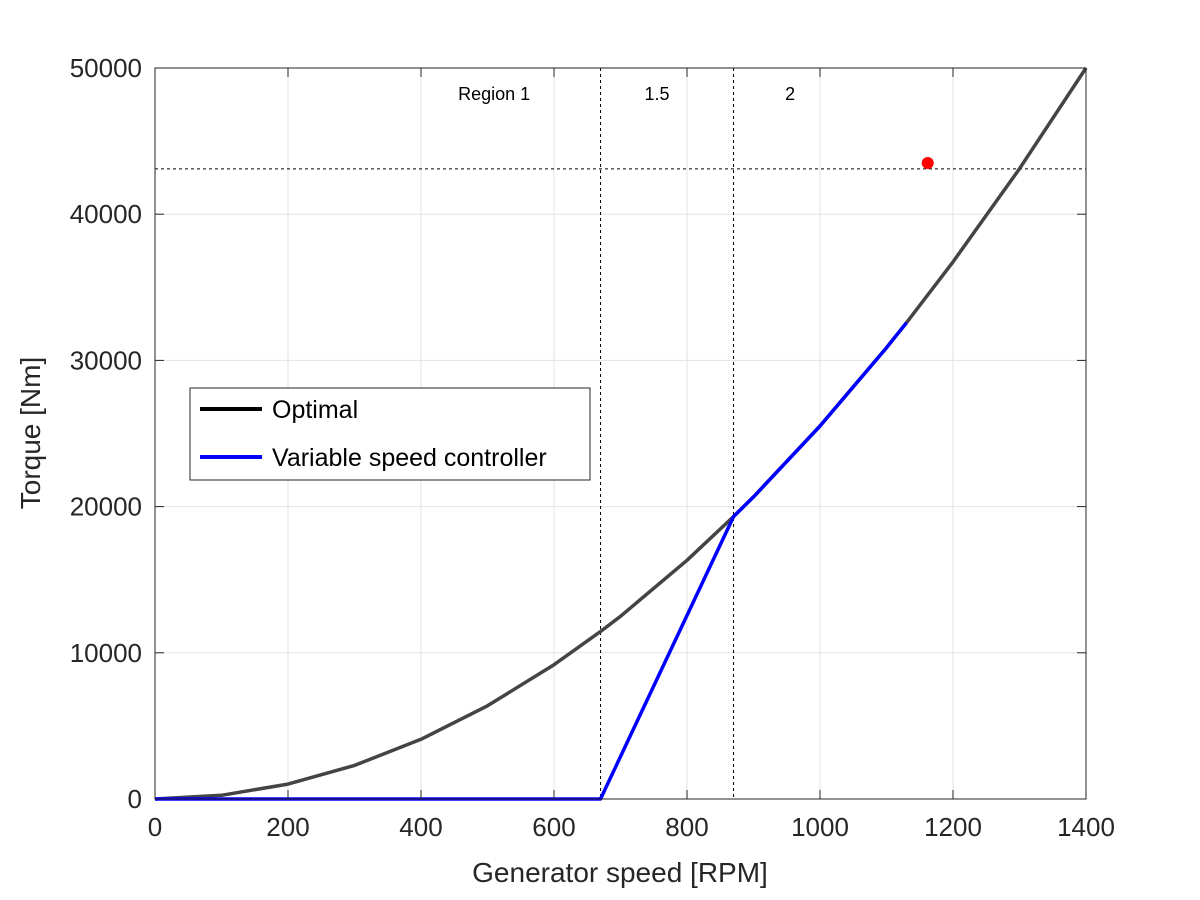 The width and height of the screenshot is (1200, 900). I want to click on y-axis-label: Torque [Nm], so click(30, 433).